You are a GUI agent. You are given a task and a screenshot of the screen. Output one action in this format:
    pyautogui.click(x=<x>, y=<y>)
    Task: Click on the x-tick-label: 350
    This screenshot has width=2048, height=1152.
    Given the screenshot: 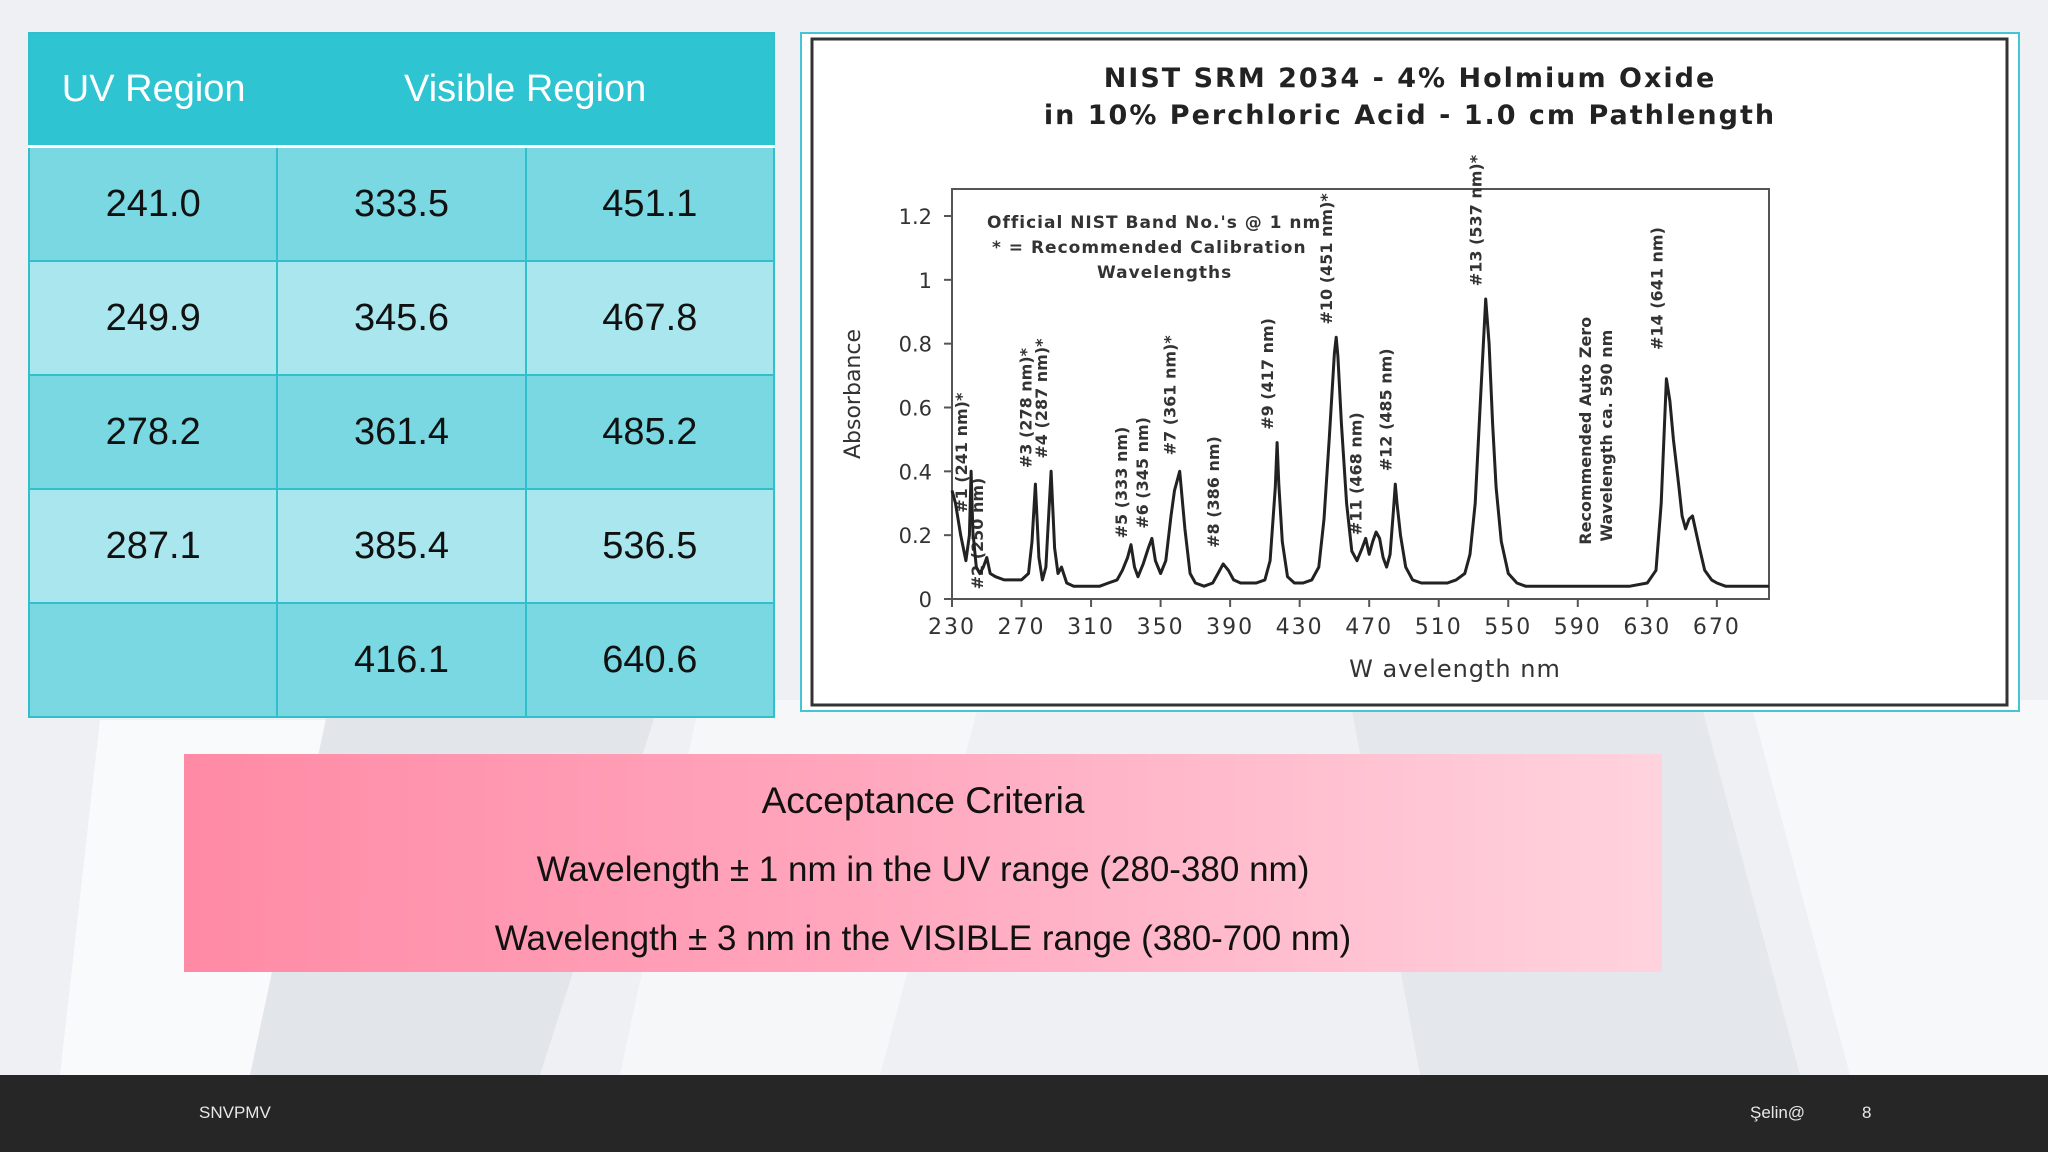 What is the action you would take?
    pyautogui.click(x=1161, y=627)
    